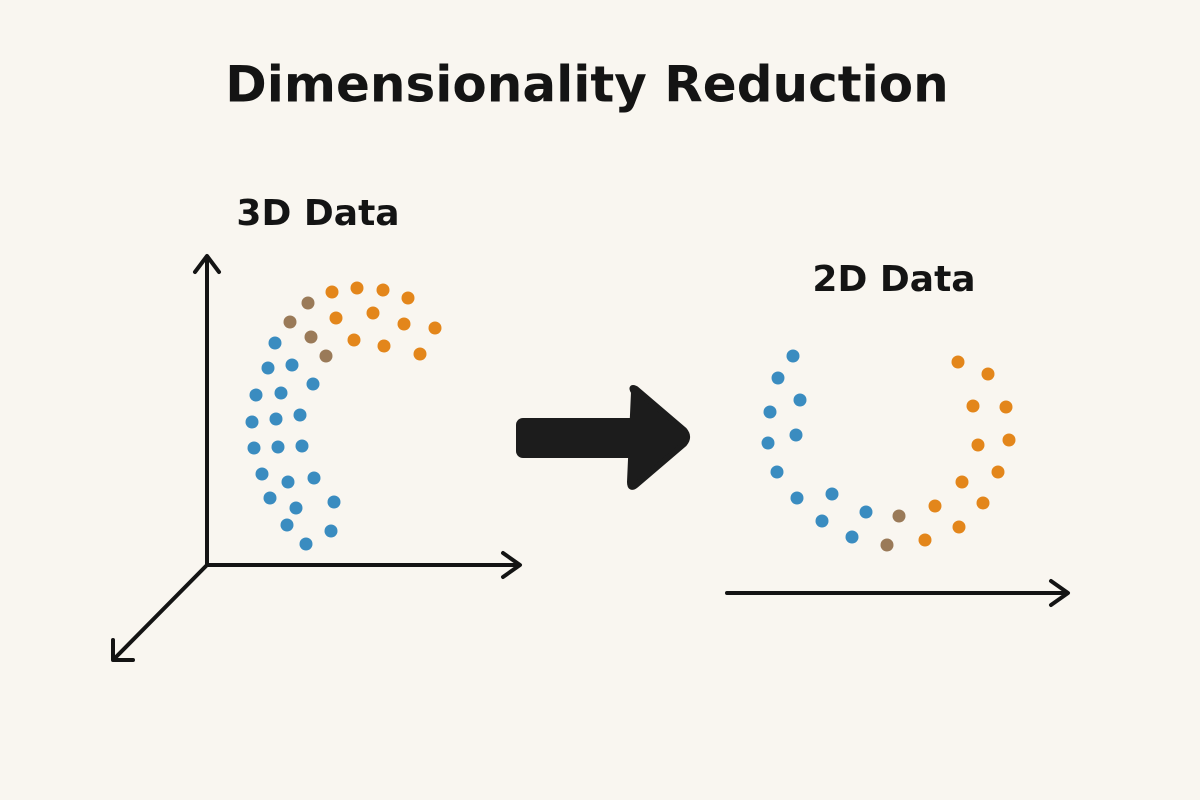 The height and width of the screenshot is (800, 1200). Describe the element at coordinates (363, 565) in the screenshot. I see `axis-x` at that location.